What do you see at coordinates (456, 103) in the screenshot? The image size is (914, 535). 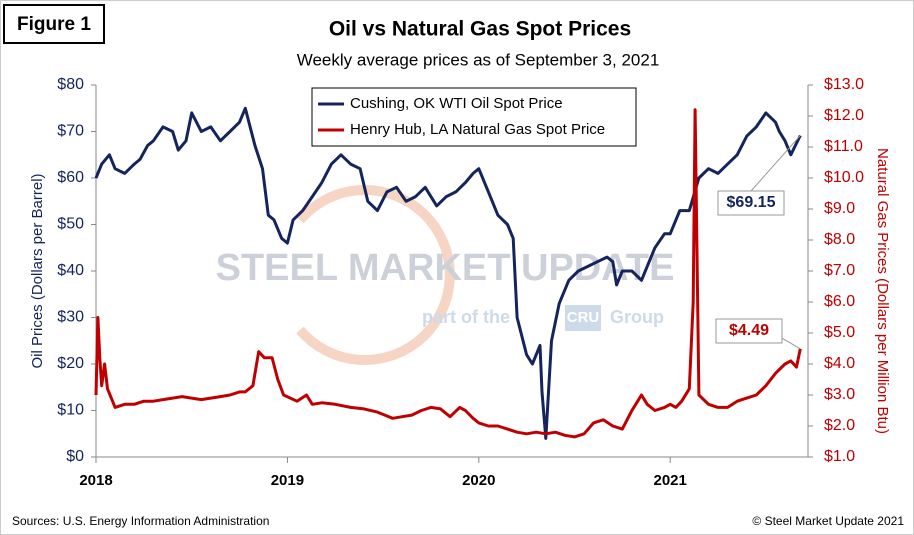 I see `legend-label: Cushing, OK WTI Oil Spot Price` at bounding box center [456, 103].